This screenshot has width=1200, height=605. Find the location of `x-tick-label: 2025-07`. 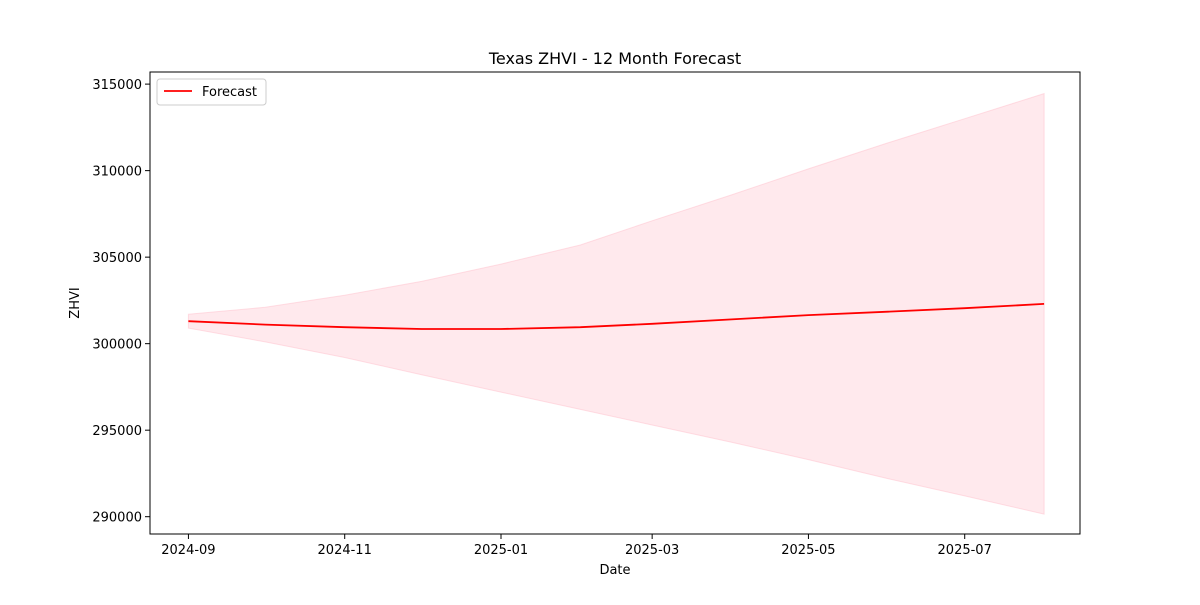

x-tick-label: 2025-07 is located at coordinates (965, 550).